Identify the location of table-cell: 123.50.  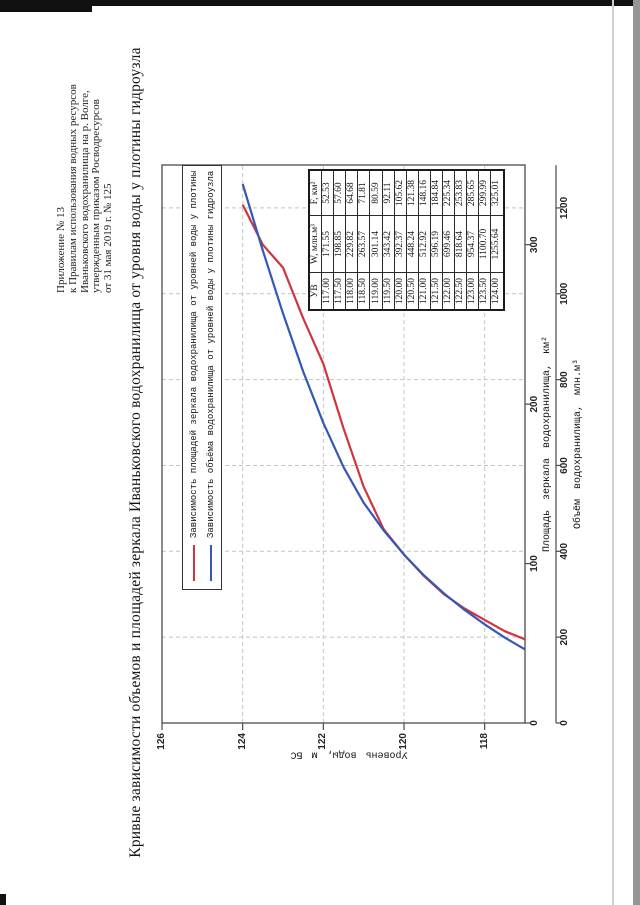
(484, 291).